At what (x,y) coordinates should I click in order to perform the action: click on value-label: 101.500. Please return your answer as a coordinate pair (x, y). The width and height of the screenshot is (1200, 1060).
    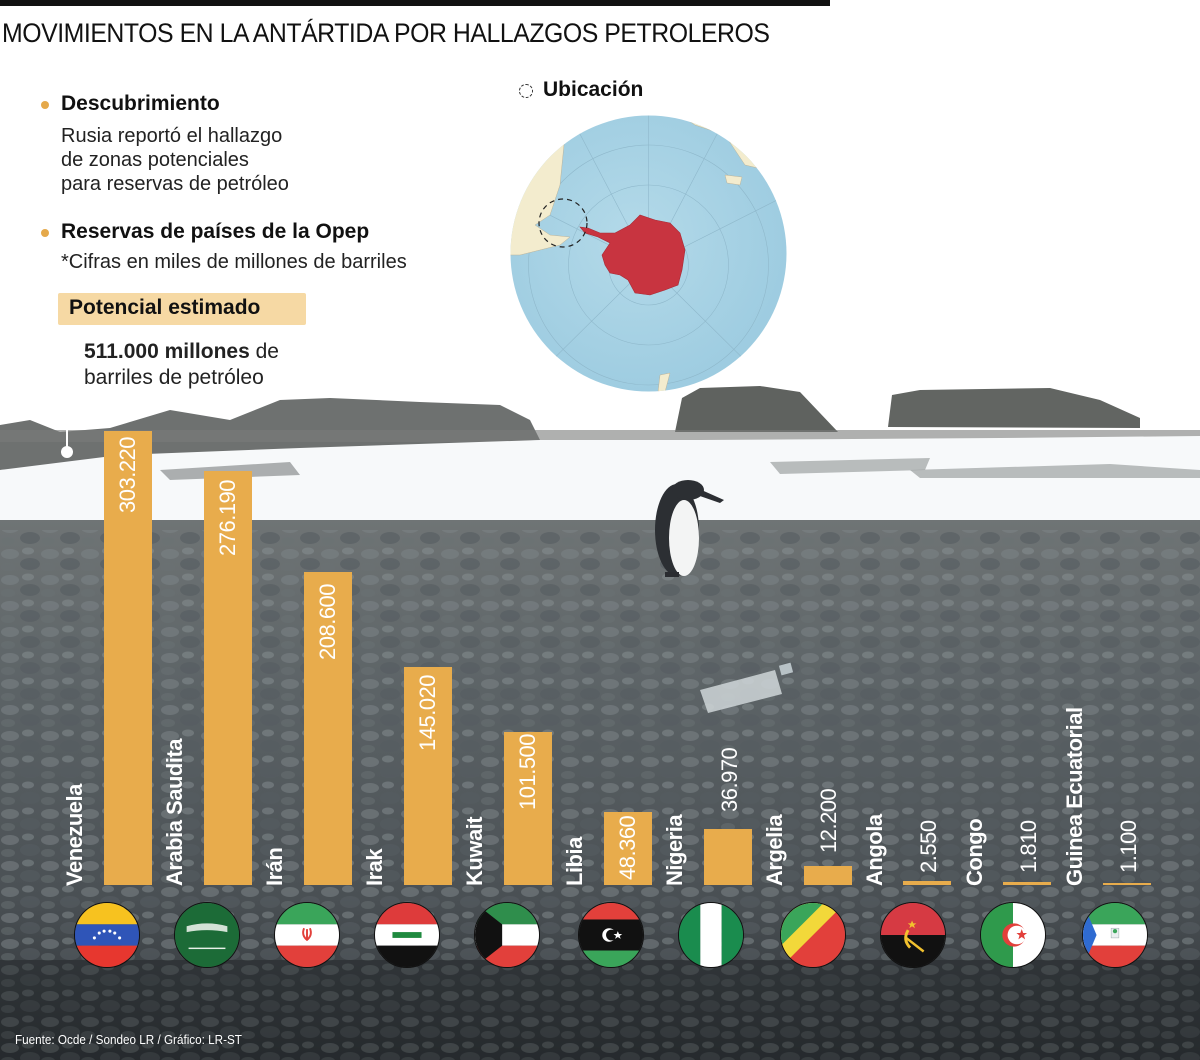
    Looking at the image, I should click on (527, 771).